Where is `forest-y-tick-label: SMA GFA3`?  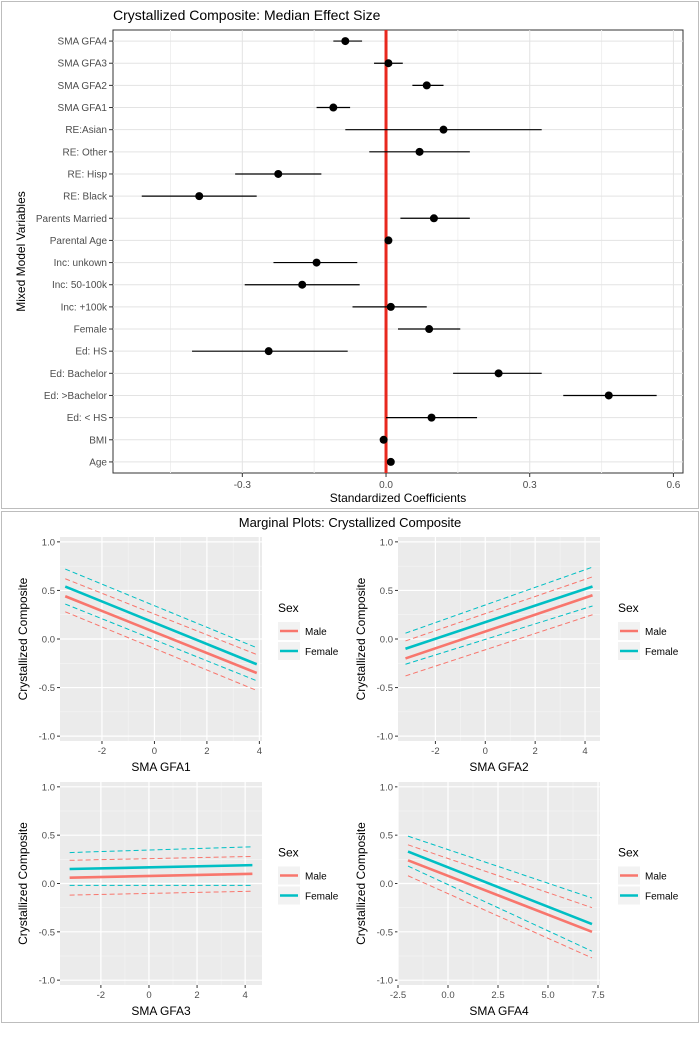 forest-y-tick-label: SMA GFA3 is located at coordinates (83, 64).